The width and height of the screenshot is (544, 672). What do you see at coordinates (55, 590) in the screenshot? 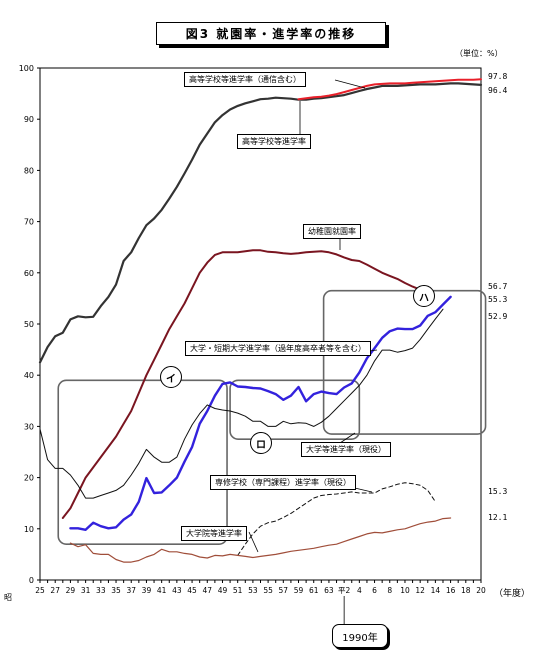
I see `x-tick-label: 27` at bounding box center [55, 590].